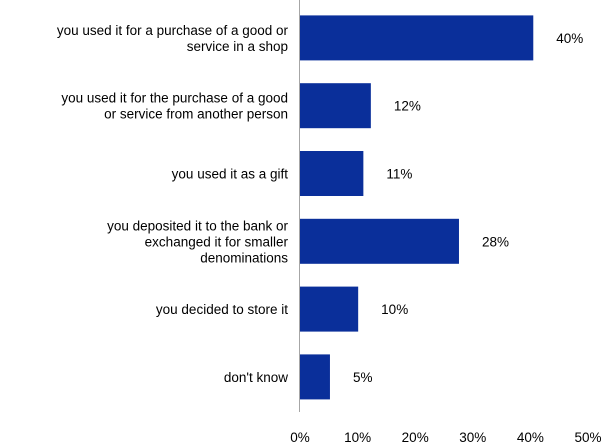  Describe the element at coordinates (357, 437) in the screenshot. I see `x-tick-label: 10%` at that location.